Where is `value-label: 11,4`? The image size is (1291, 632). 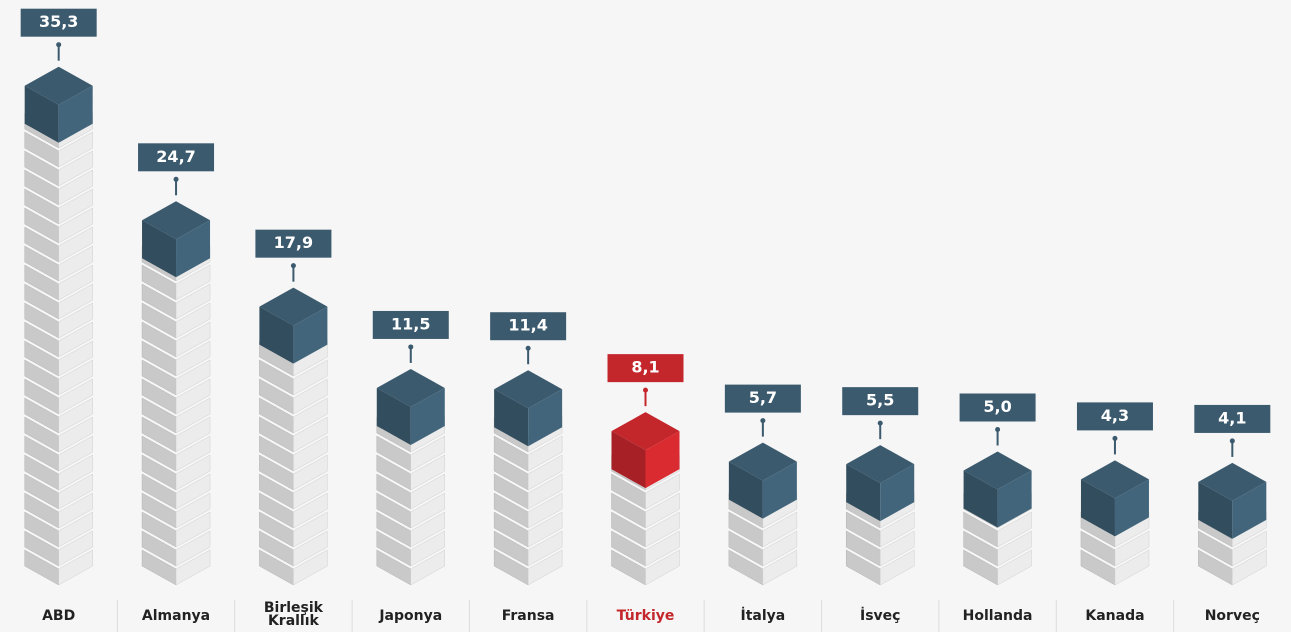 value-label: 11,4 is located at coordinates (527, 325).